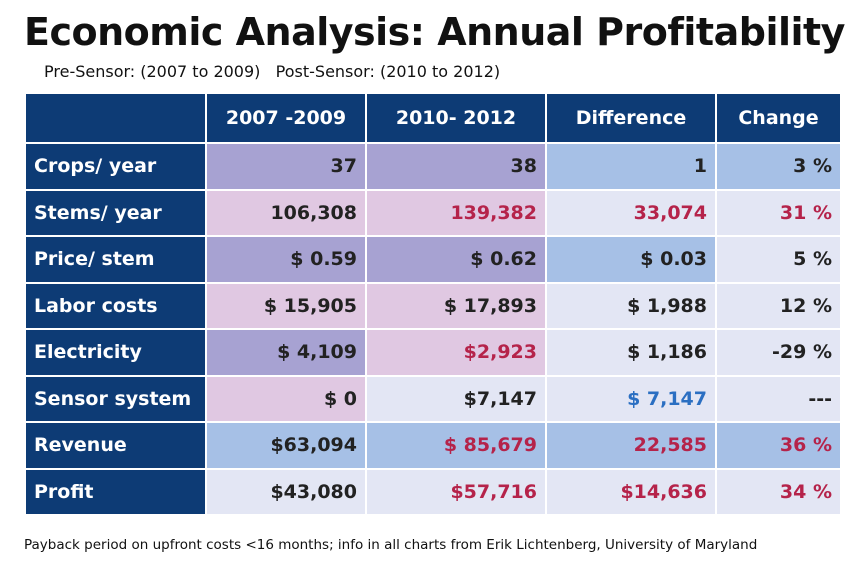  What do you see at coordinates (456, 491) in the screenshot?
I see `table-cell: $57,716` at bounding box center [456, 491].